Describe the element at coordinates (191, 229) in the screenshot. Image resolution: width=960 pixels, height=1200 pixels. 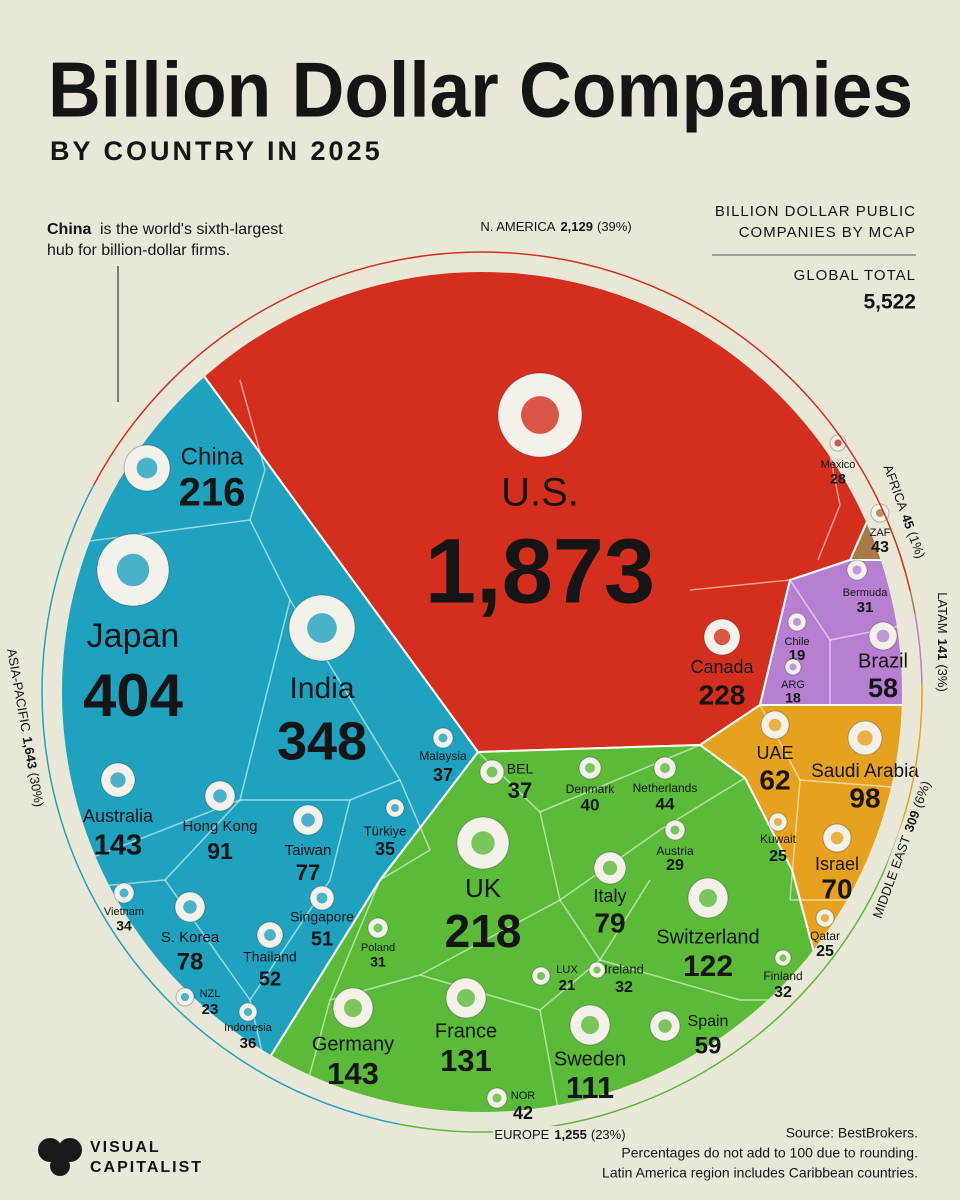
I see `annotation-line: is the world's sixth-largest` at that location.